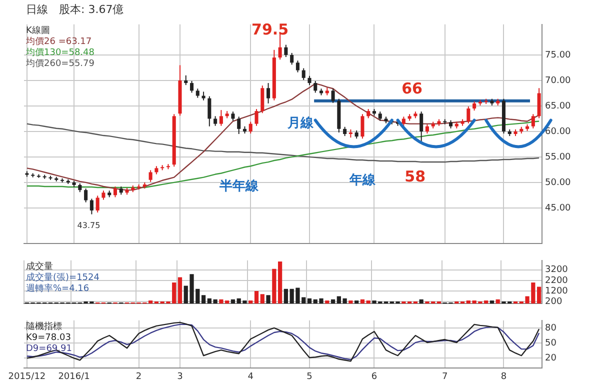 The height and width of the screenshot is (387, 600). I want to click on annotation: 週轉率%=4.16, so click(58, 288).